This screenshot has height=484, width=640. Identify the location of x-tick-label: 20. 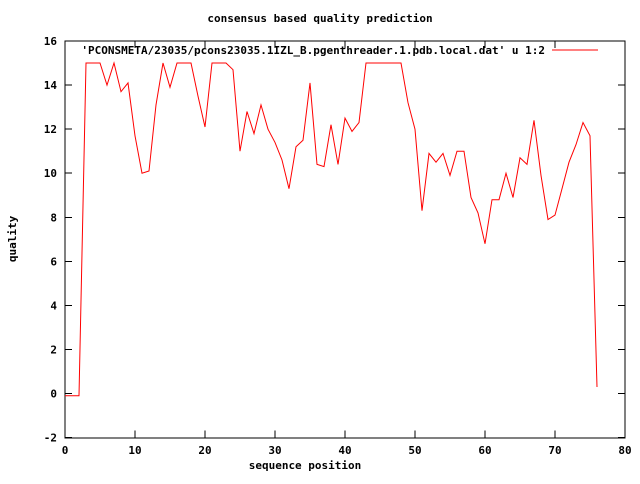
(204, 450).